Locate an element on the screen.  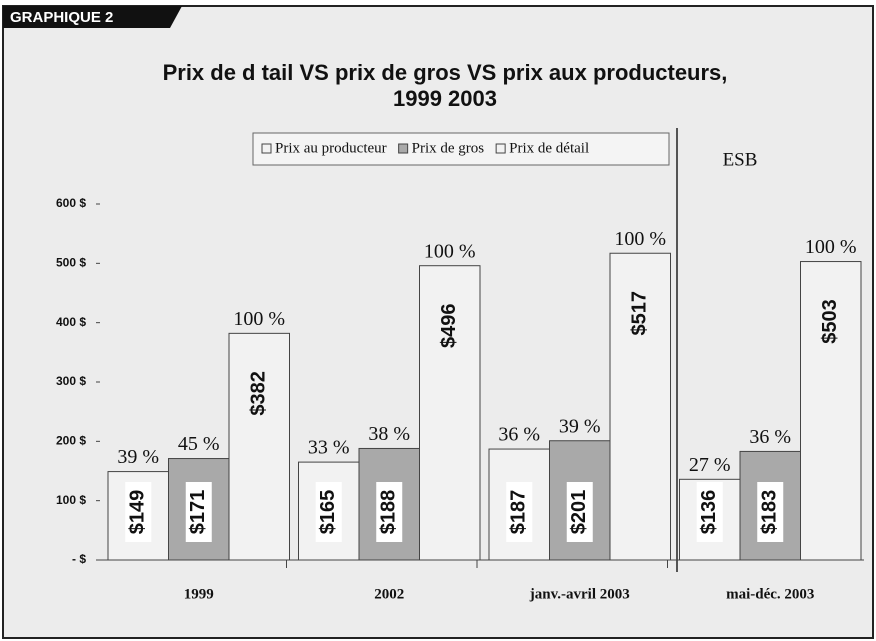
value-label: $503 is located at coordinates (830, 321).